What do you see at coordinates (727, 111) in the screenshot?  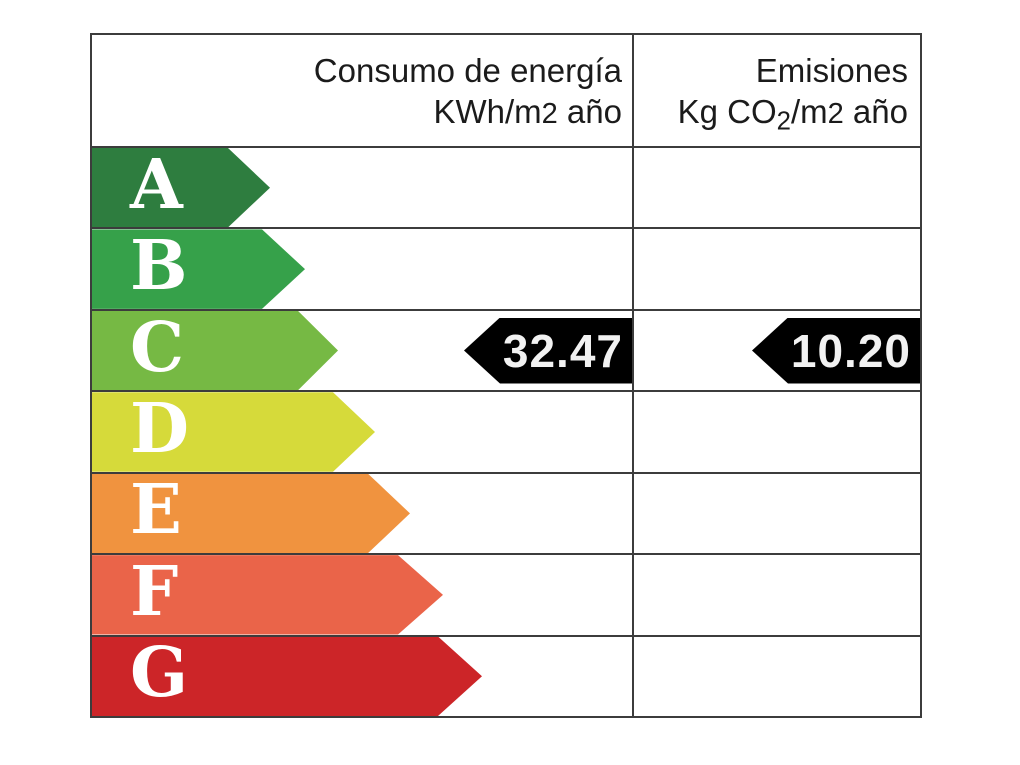 I see `emisiones-unit-pre: Kg CO` at bounding box center [727, 111].